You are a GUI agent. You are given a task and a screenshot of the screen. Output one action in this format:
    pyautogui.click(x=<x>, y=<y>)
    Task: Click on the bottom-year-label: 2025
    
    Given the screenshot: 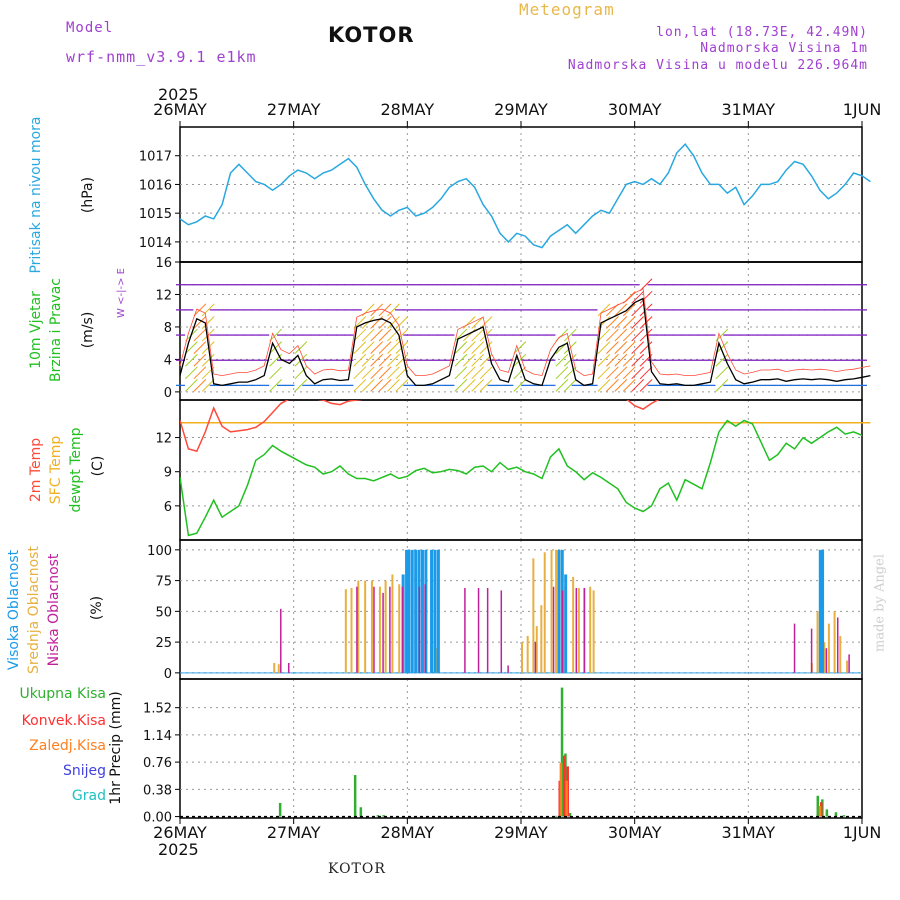 What is the action you would take?
    pyautogui.click(x=178, y=849)
    